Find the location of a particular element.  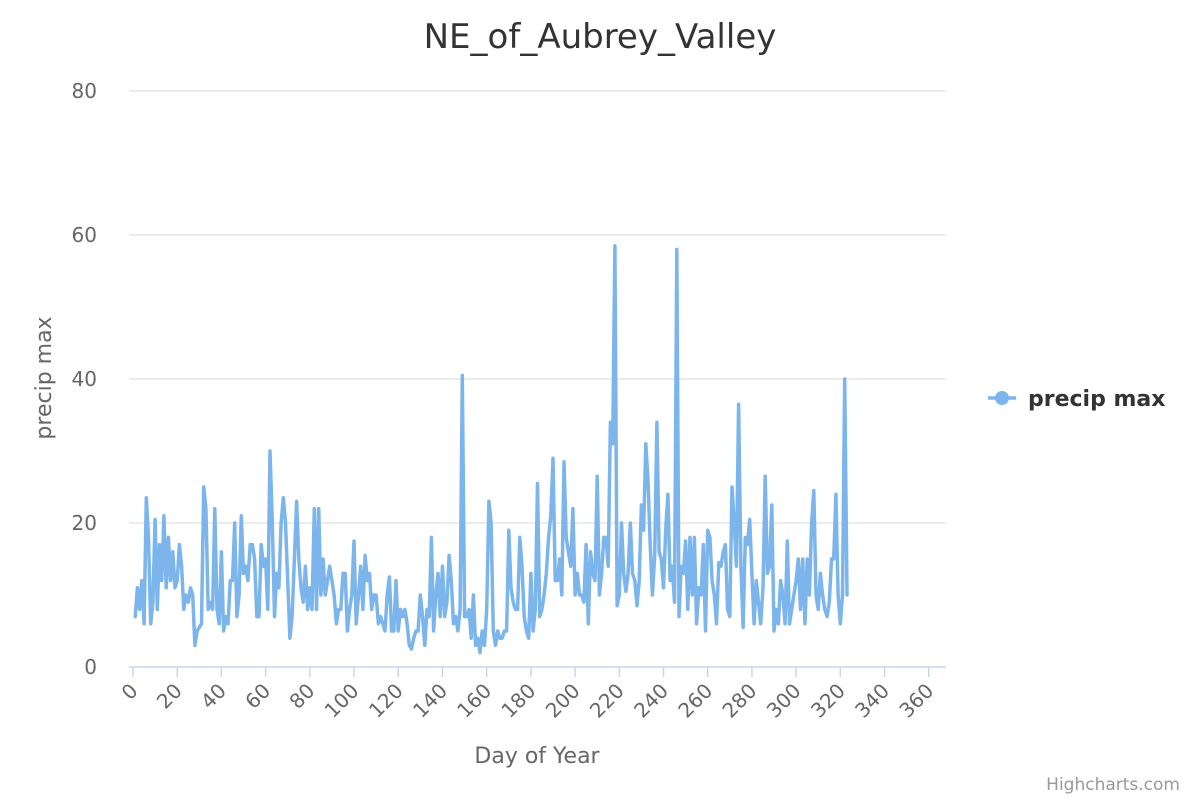

x-axis-title: Day of Year is located at coordinates (537, 756).